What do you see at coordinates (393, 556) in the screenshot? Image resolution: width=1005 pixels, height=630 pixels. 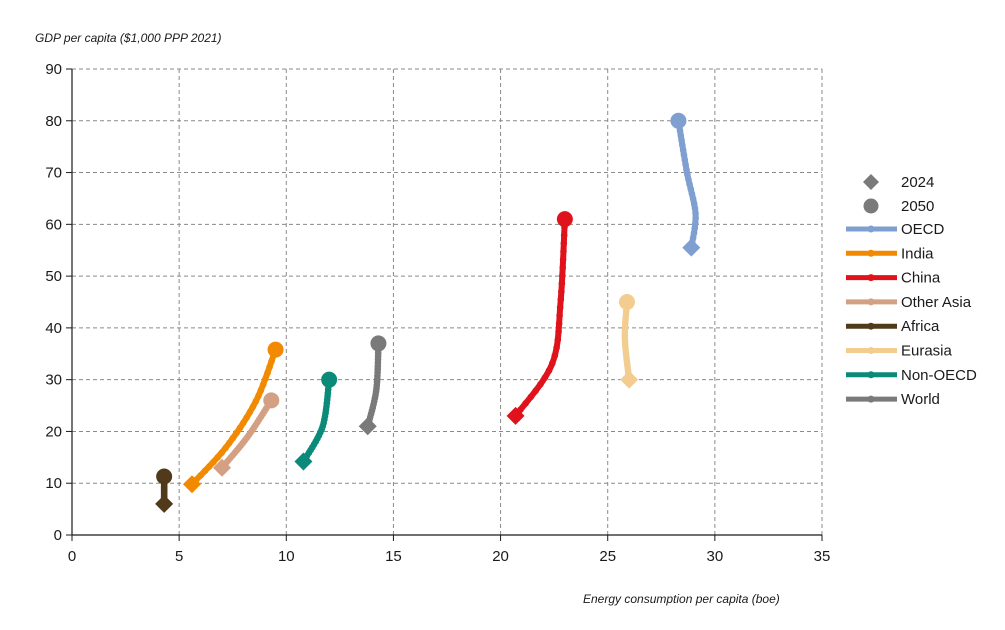 I see `x-tick-label: 15` at bounding box center [393, 556].